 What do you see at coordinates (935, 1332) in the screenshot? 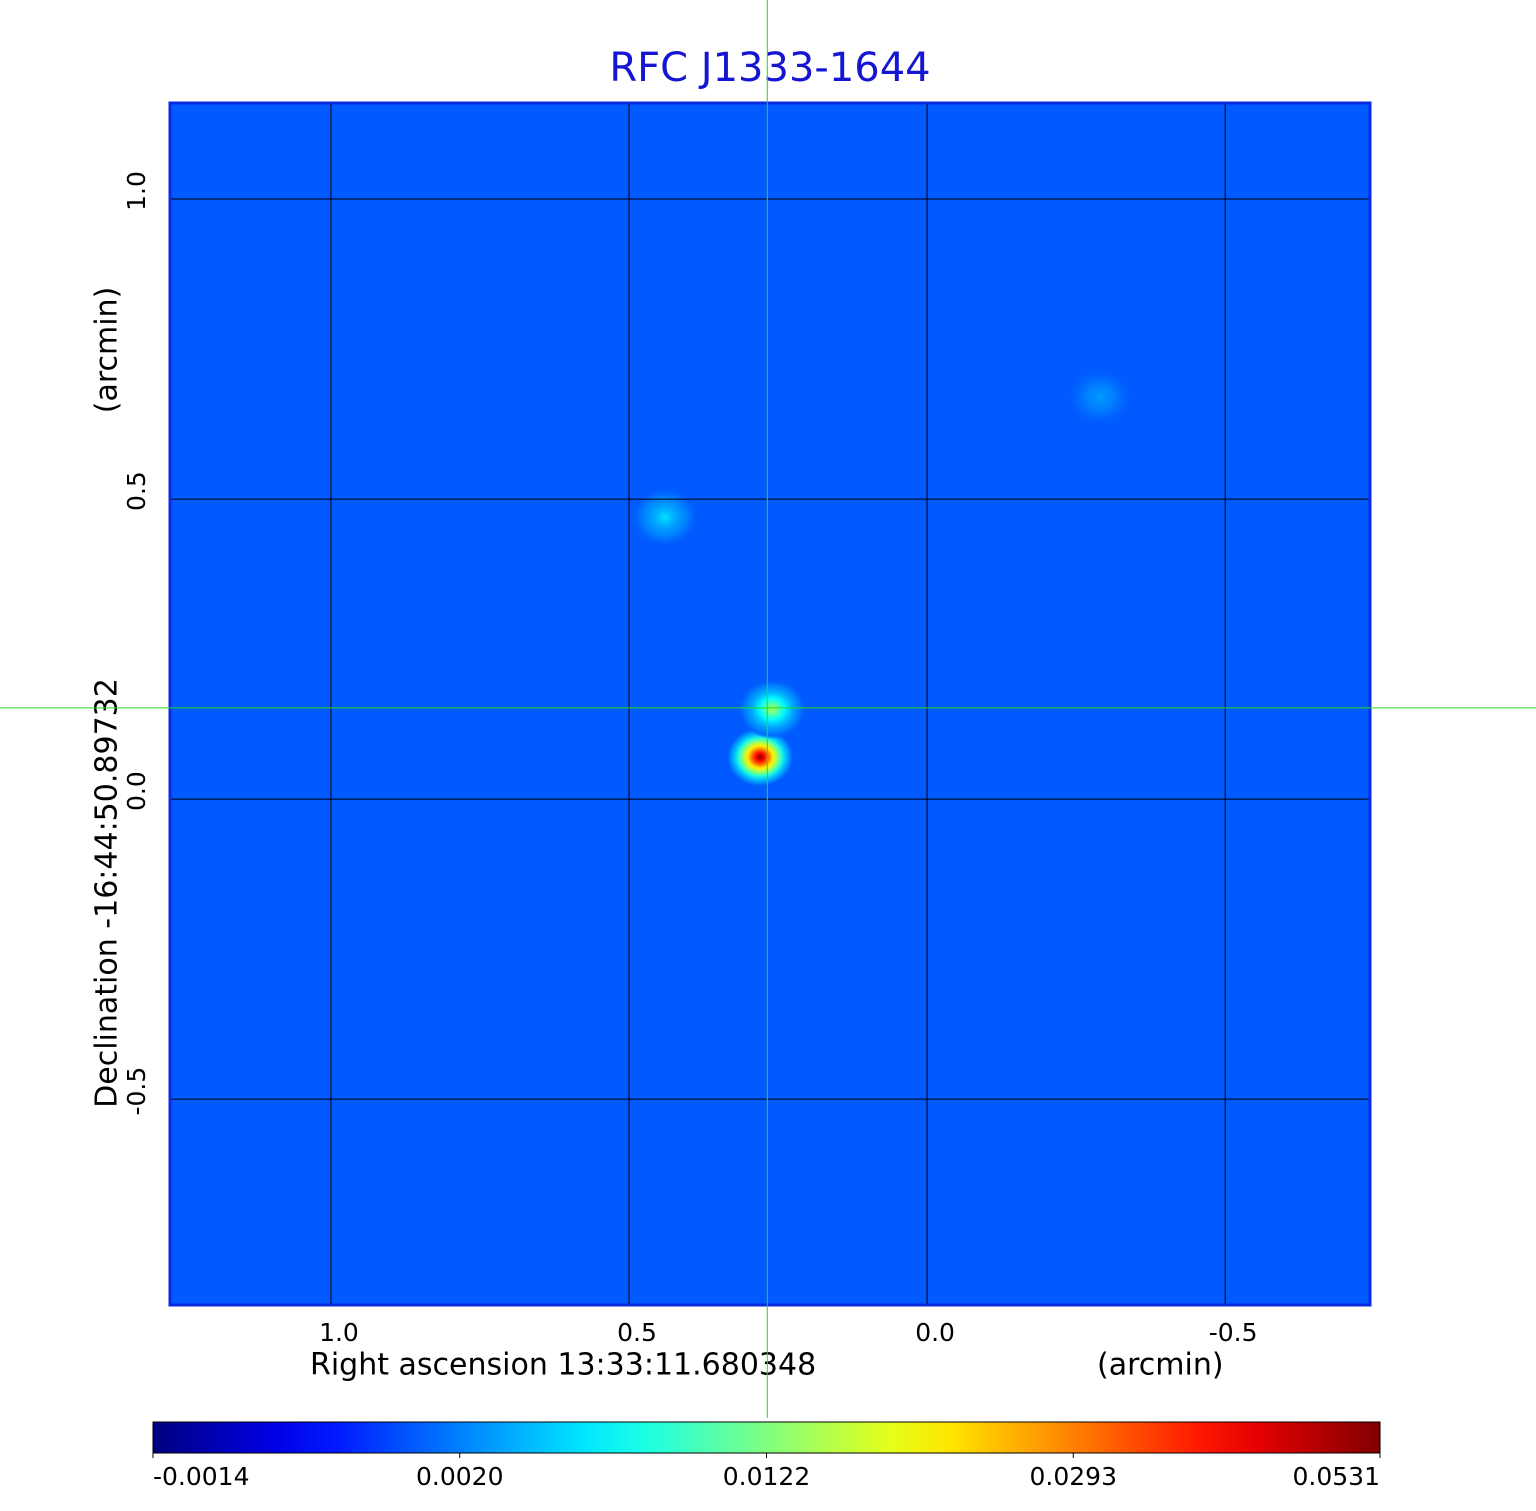
I see `x-tick-label: 0.0` at bounding box center [935, 1332].